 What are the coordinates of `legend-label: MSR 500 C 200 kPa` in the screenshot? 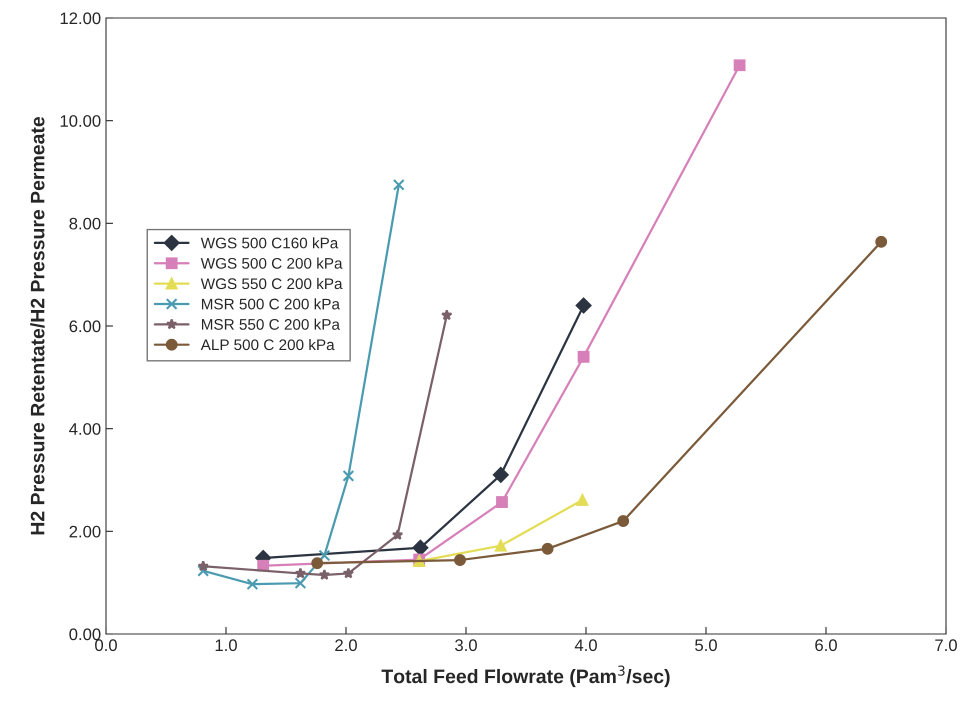 It's located at (271, 304).